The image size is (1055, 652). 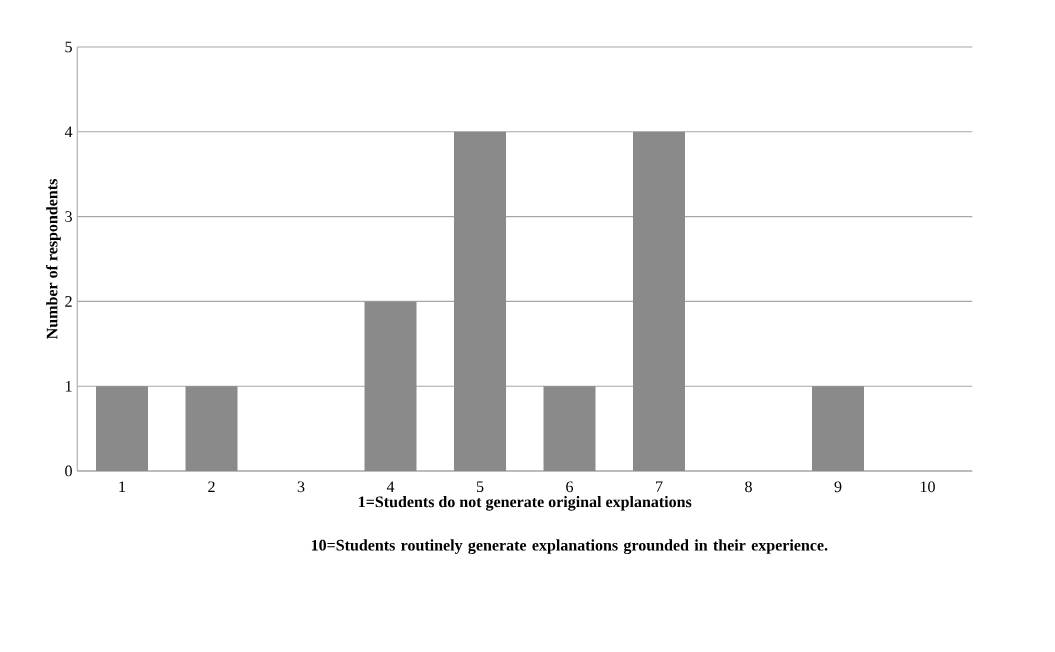 What do you see at coordinates (659, 486) in the screenshot?
I see `x-tick-label: 7` at bounding box center [659, 486].